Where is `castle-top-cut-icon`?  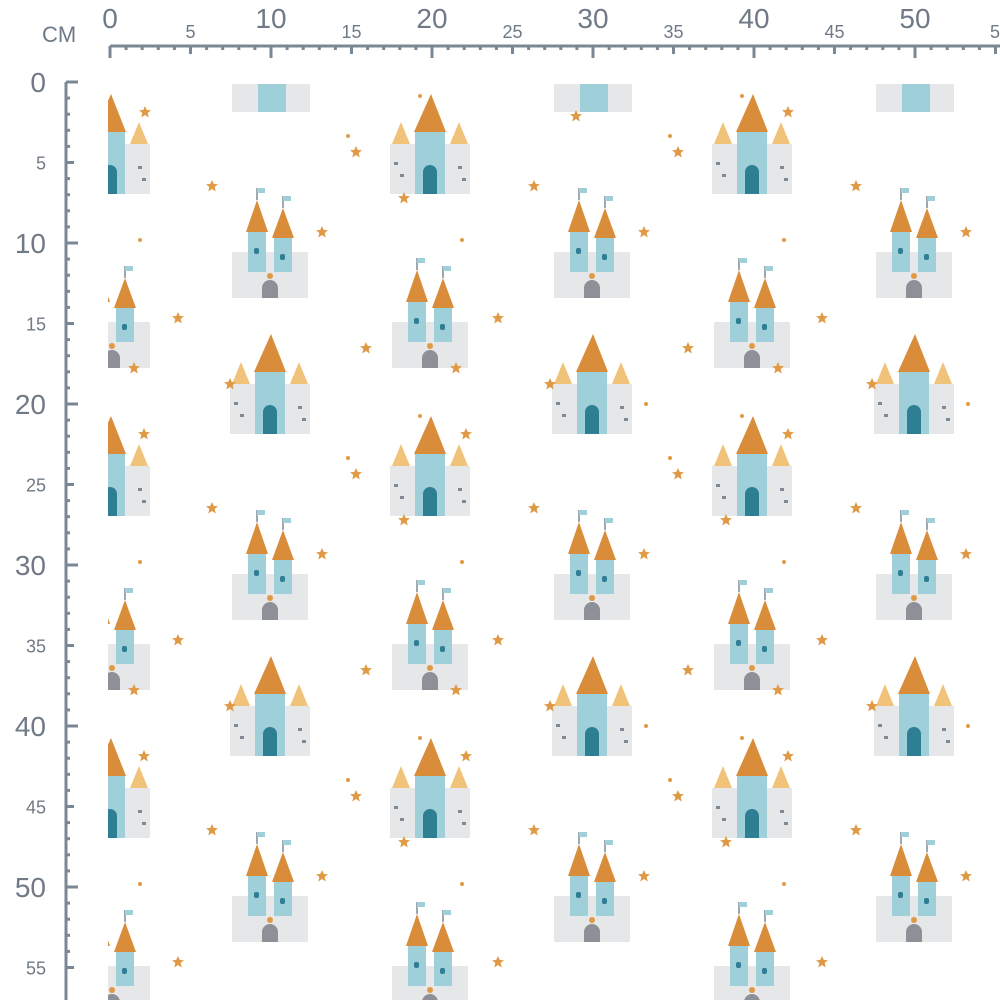
castle-top-cut-icon is located at coordinates (593, 98).